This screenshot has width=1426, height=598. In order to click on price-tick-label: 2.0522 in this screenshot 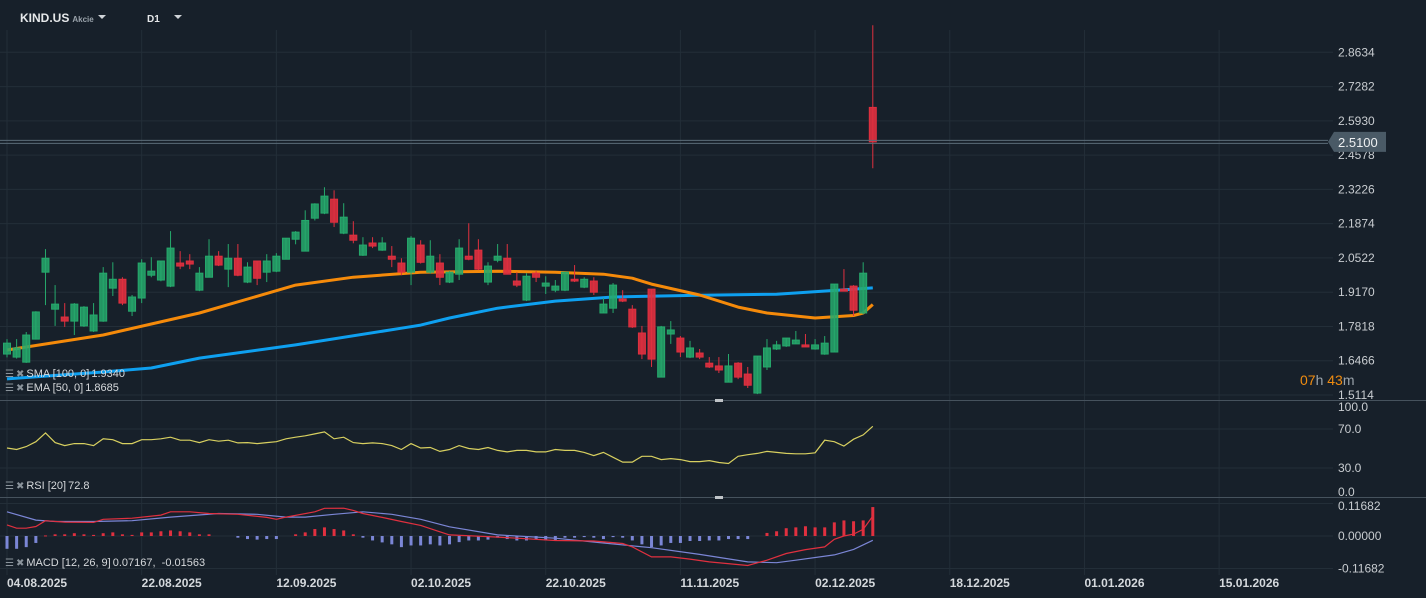, I will do `click(1356, 258)`.